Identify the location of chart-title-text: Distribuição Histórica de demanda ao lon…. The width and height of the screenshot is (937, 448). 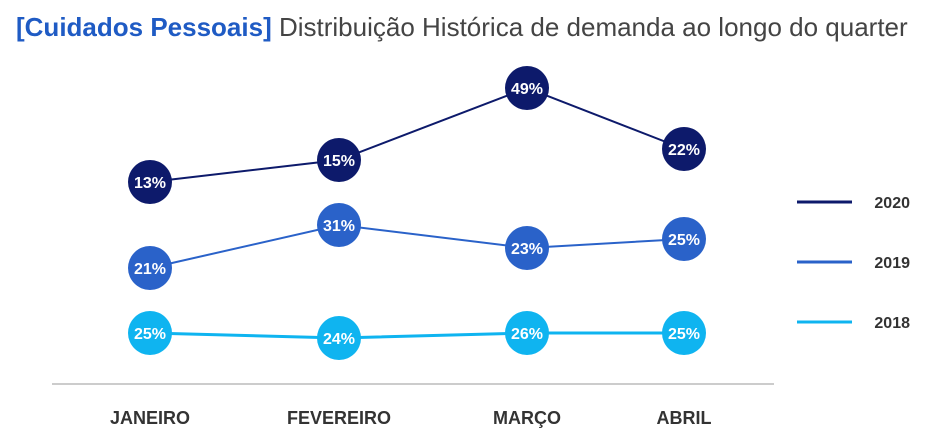
(593, 27).